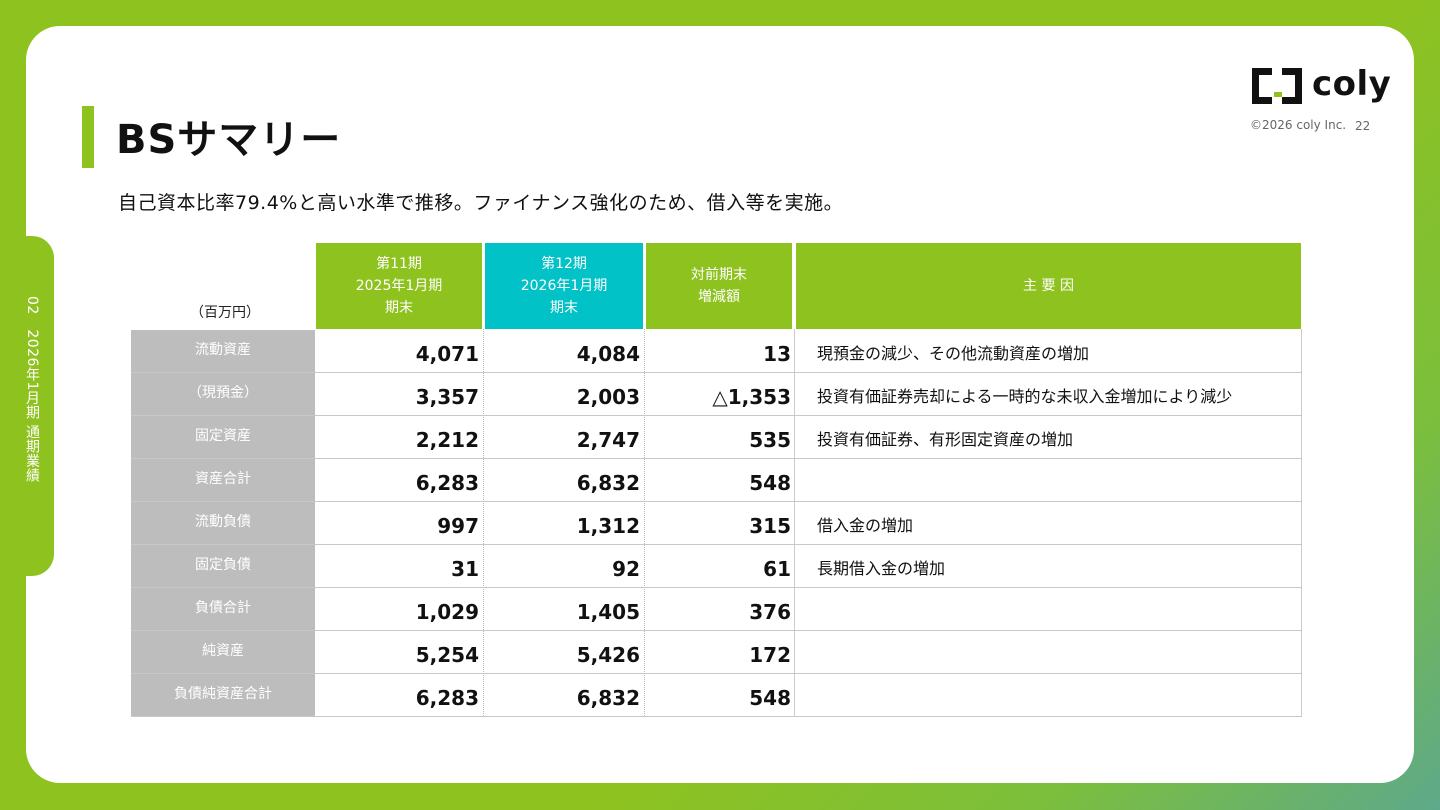 The height and width of the screenshot is (810, 1440). What do you see at coordinates (716, 523) in the screenshot?
I see `table-row: 流動負債 997 1,312 315 借入金の増加` at bounding box center [716, 523].